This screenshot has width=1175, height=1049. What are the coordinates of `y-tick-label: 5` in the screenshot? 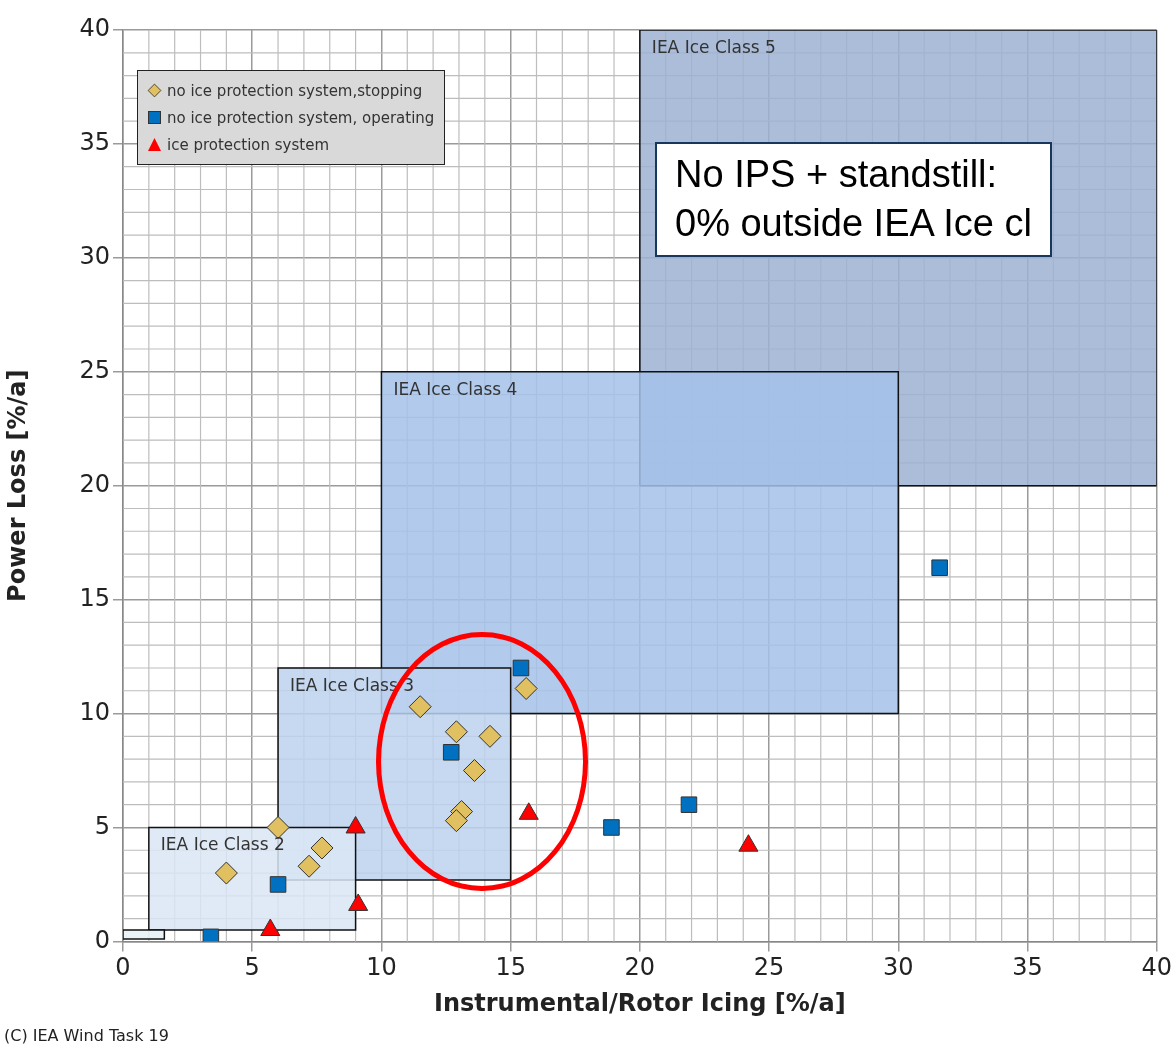 It's located at (102, 825).